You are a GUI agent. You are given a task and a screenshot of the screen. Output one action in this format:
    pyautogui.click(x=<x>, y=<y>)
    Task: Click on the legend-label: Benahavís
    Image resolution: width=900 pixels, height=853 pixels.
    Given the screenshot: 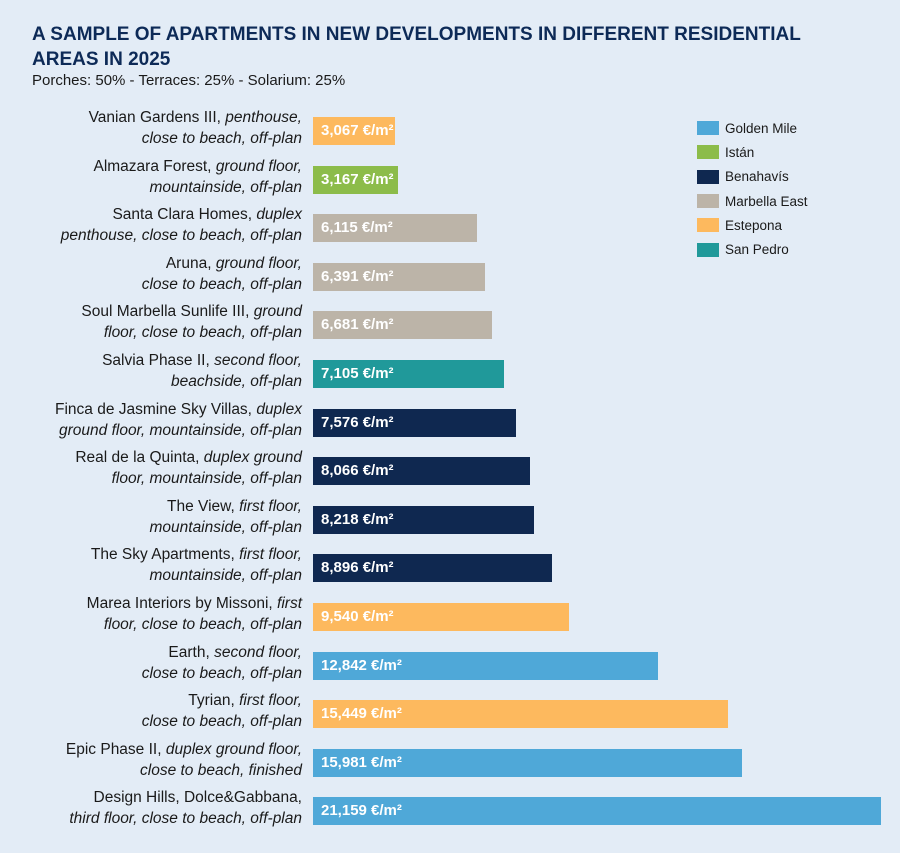 What is the action you would take?
    pyautogui.click(x=757, y=177)
    